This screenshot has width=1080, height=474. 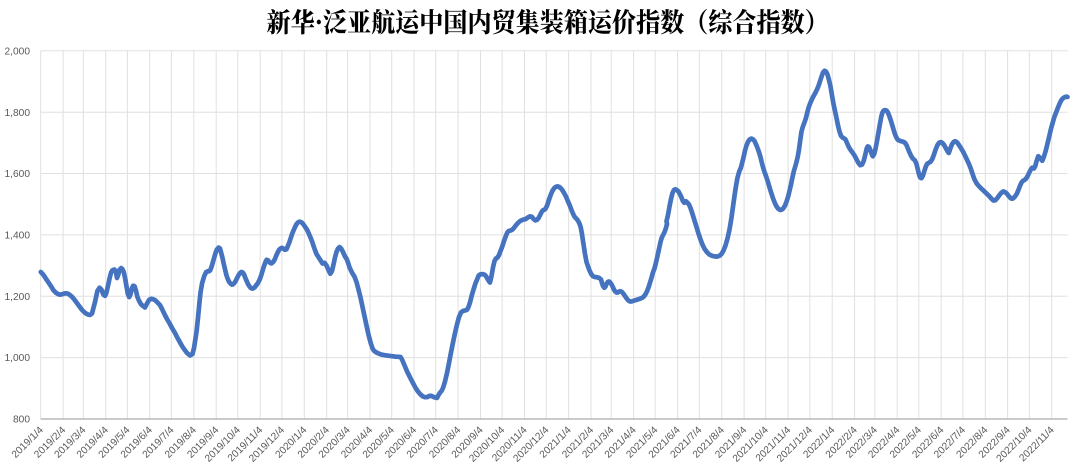 I want to click on svg-text: 1,600, so click(x=18, y=174).